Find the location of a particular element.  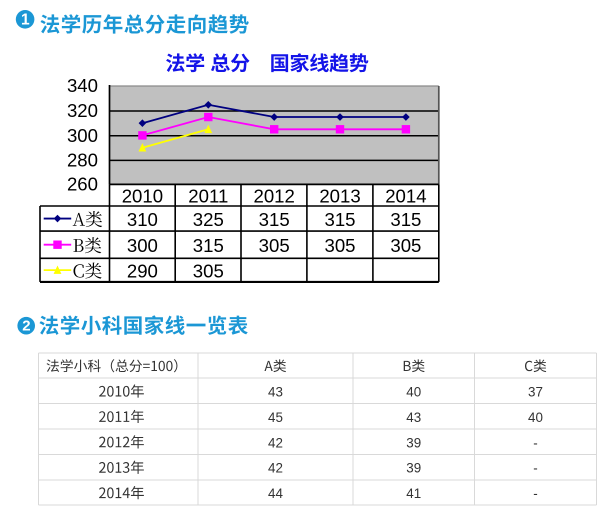

svg-text: 260 is located at coordinates (82, 184).